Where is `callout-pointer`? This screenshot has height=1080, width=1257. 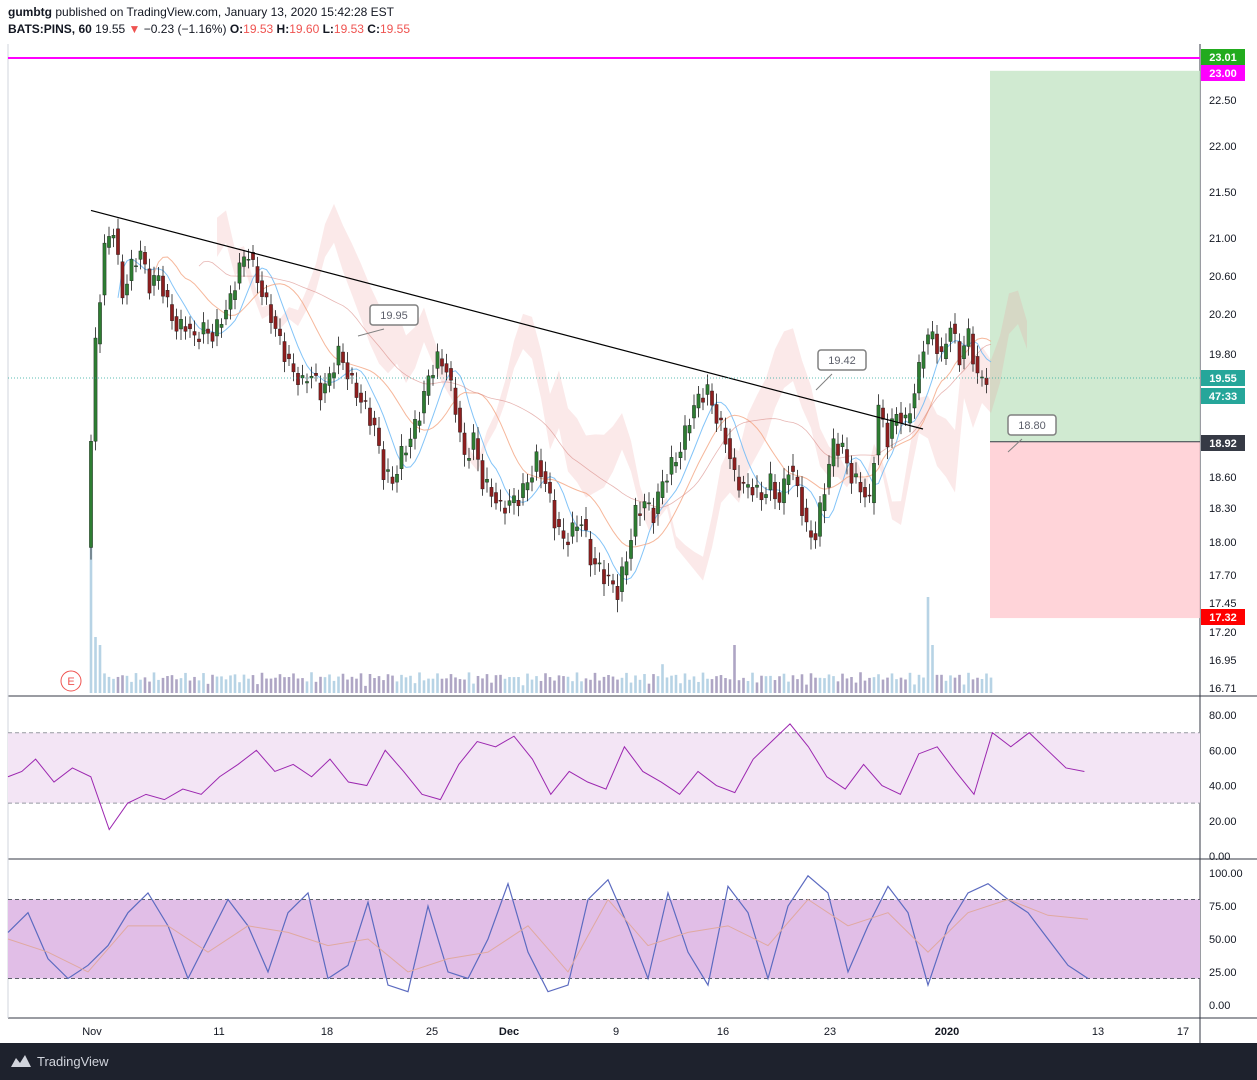 callout-pointer is located at coordinates (1015, 445).